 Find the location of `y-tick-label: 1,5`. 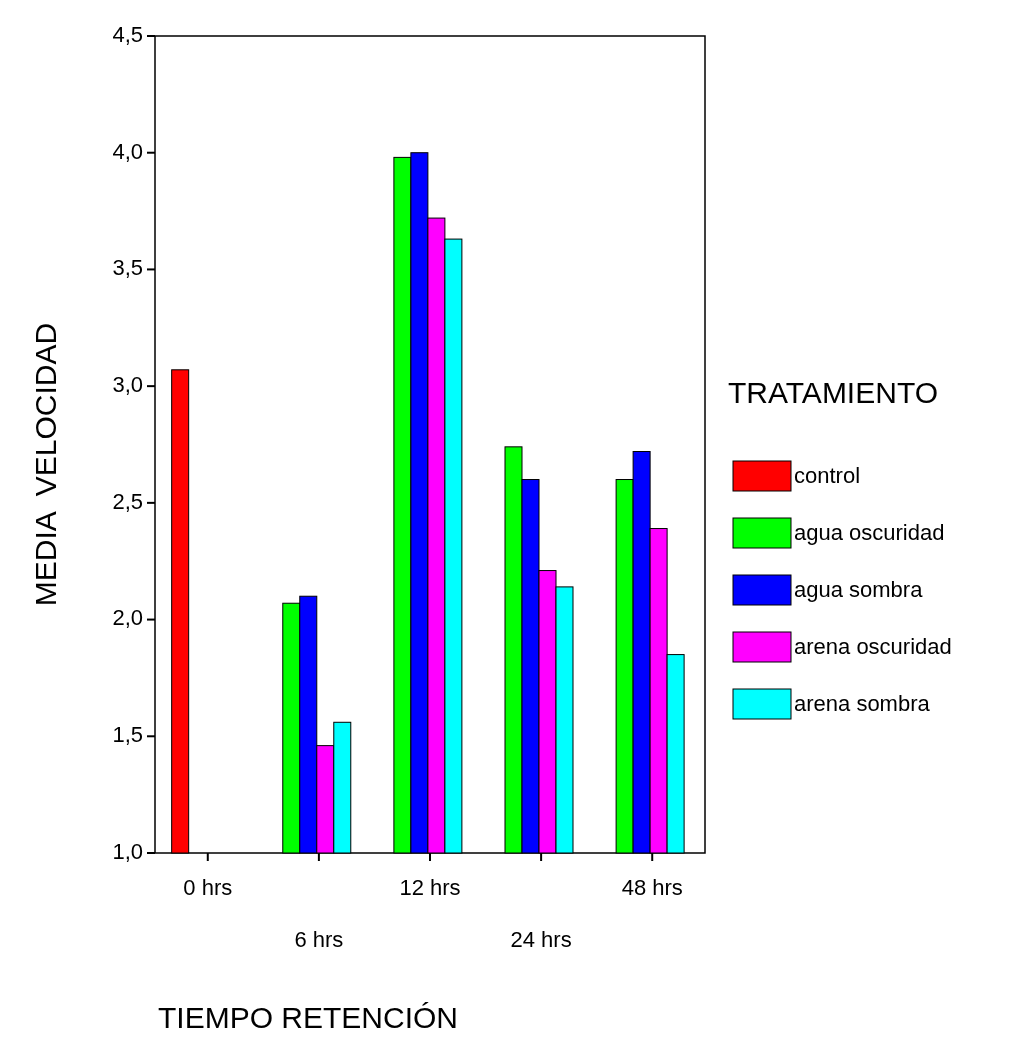

y-tick-label: 1,5 is located at coordinates (127, 735).